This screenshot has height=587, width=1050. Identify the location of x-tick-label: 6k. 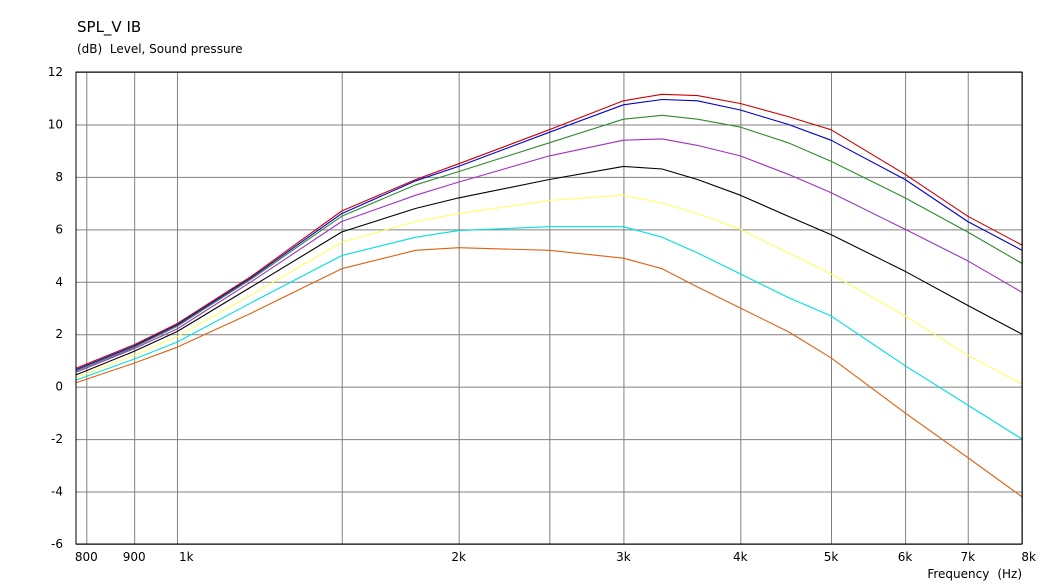
(905, 557).